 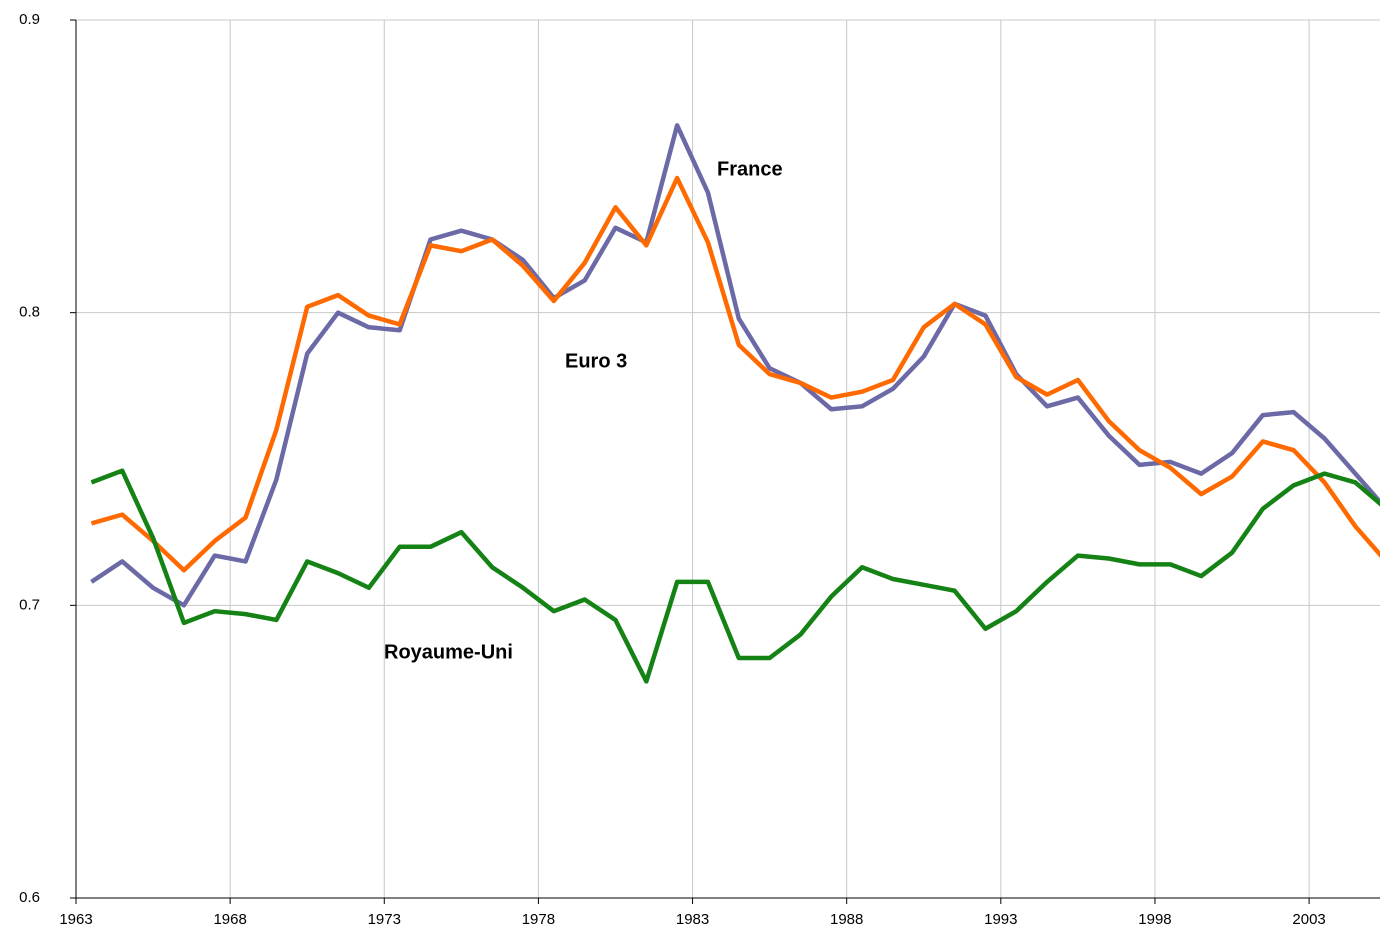 I want to click on series-label: Euro 3, so click(x=596, y=361).